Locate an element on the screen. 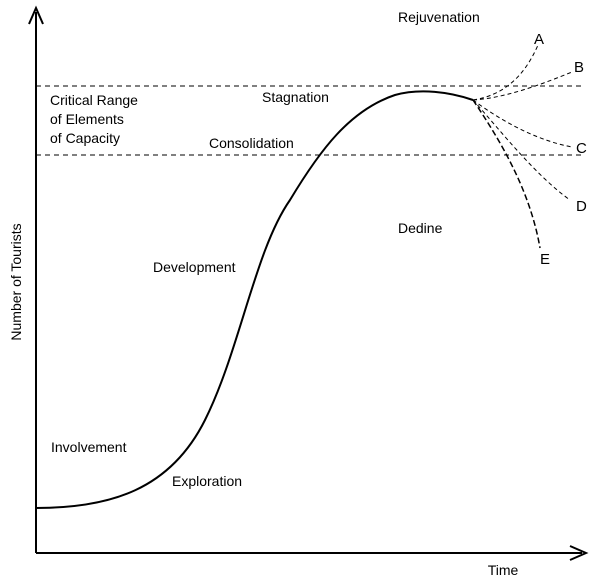  branch-curve-a is located at coordinates (505, 72).